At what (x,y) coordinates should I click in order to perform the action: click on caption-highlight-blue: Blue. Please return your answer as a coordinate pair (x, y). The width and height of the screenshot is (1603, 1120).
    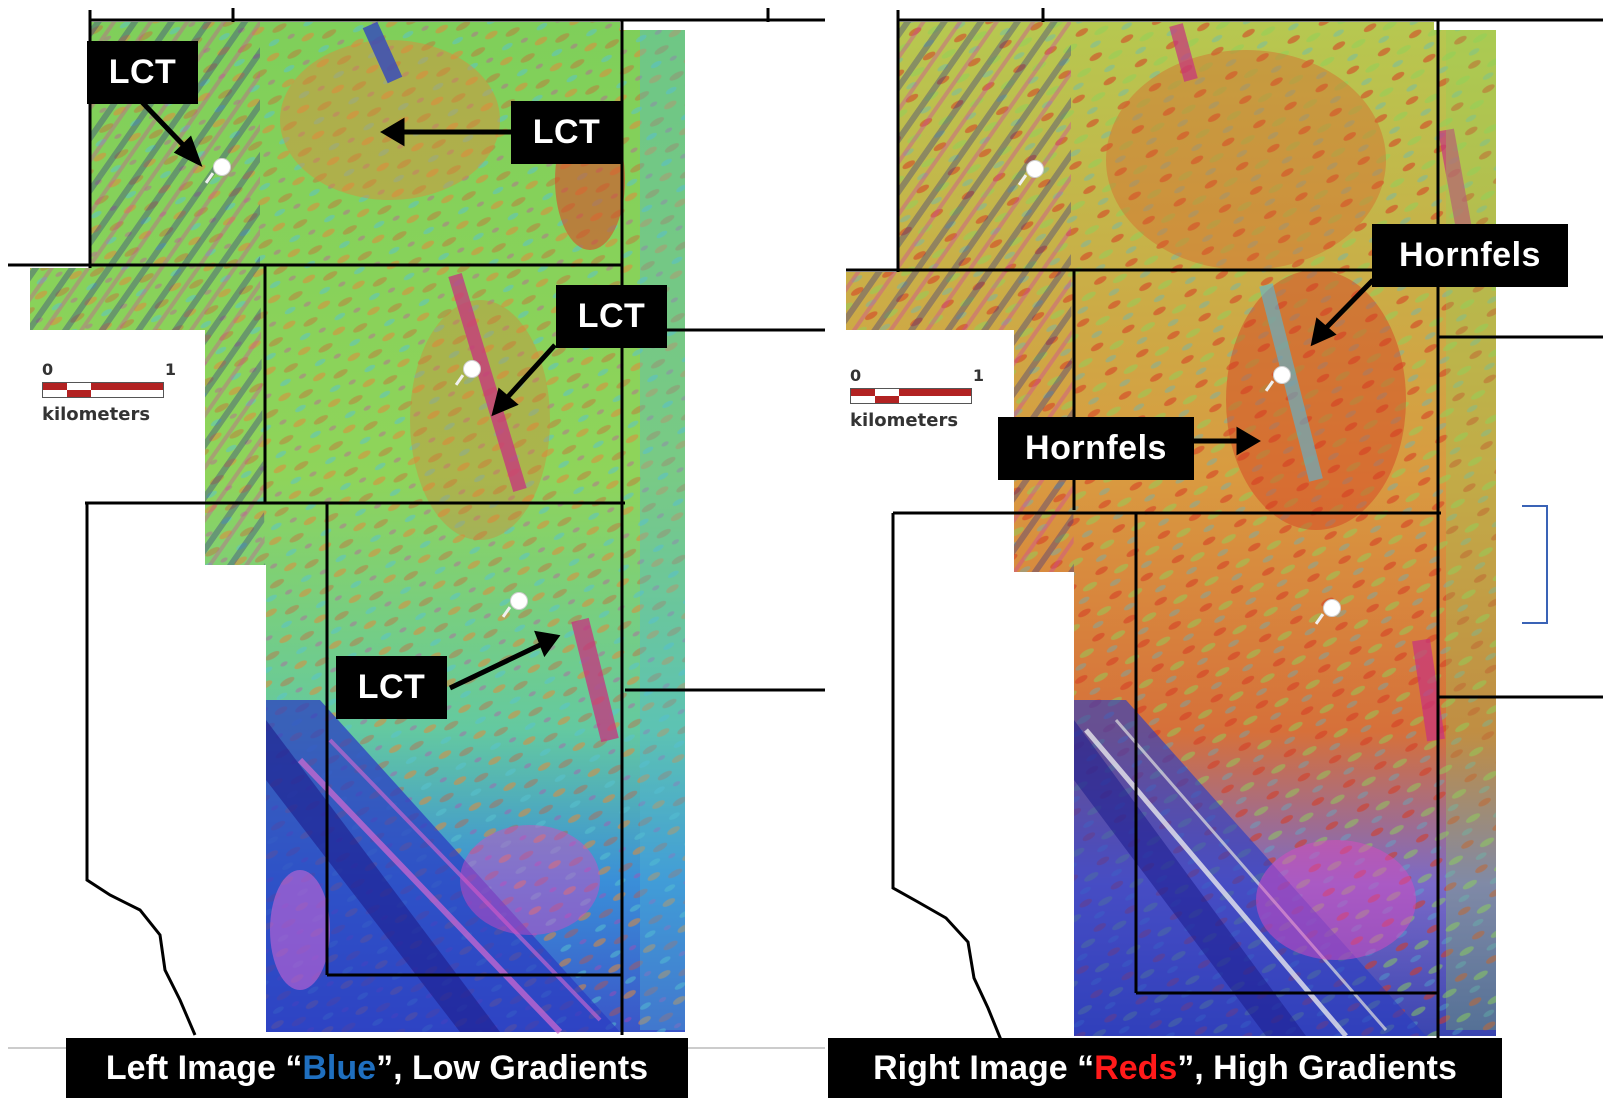
    Looking at the image, I should click on (339, 1067).